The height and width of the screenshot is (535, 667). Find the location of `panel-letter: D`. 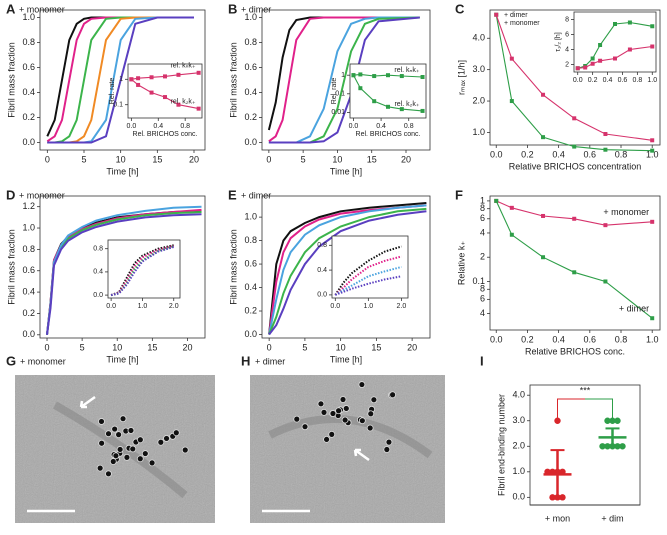

panel-letter: D is located at coordinates (10, 194).